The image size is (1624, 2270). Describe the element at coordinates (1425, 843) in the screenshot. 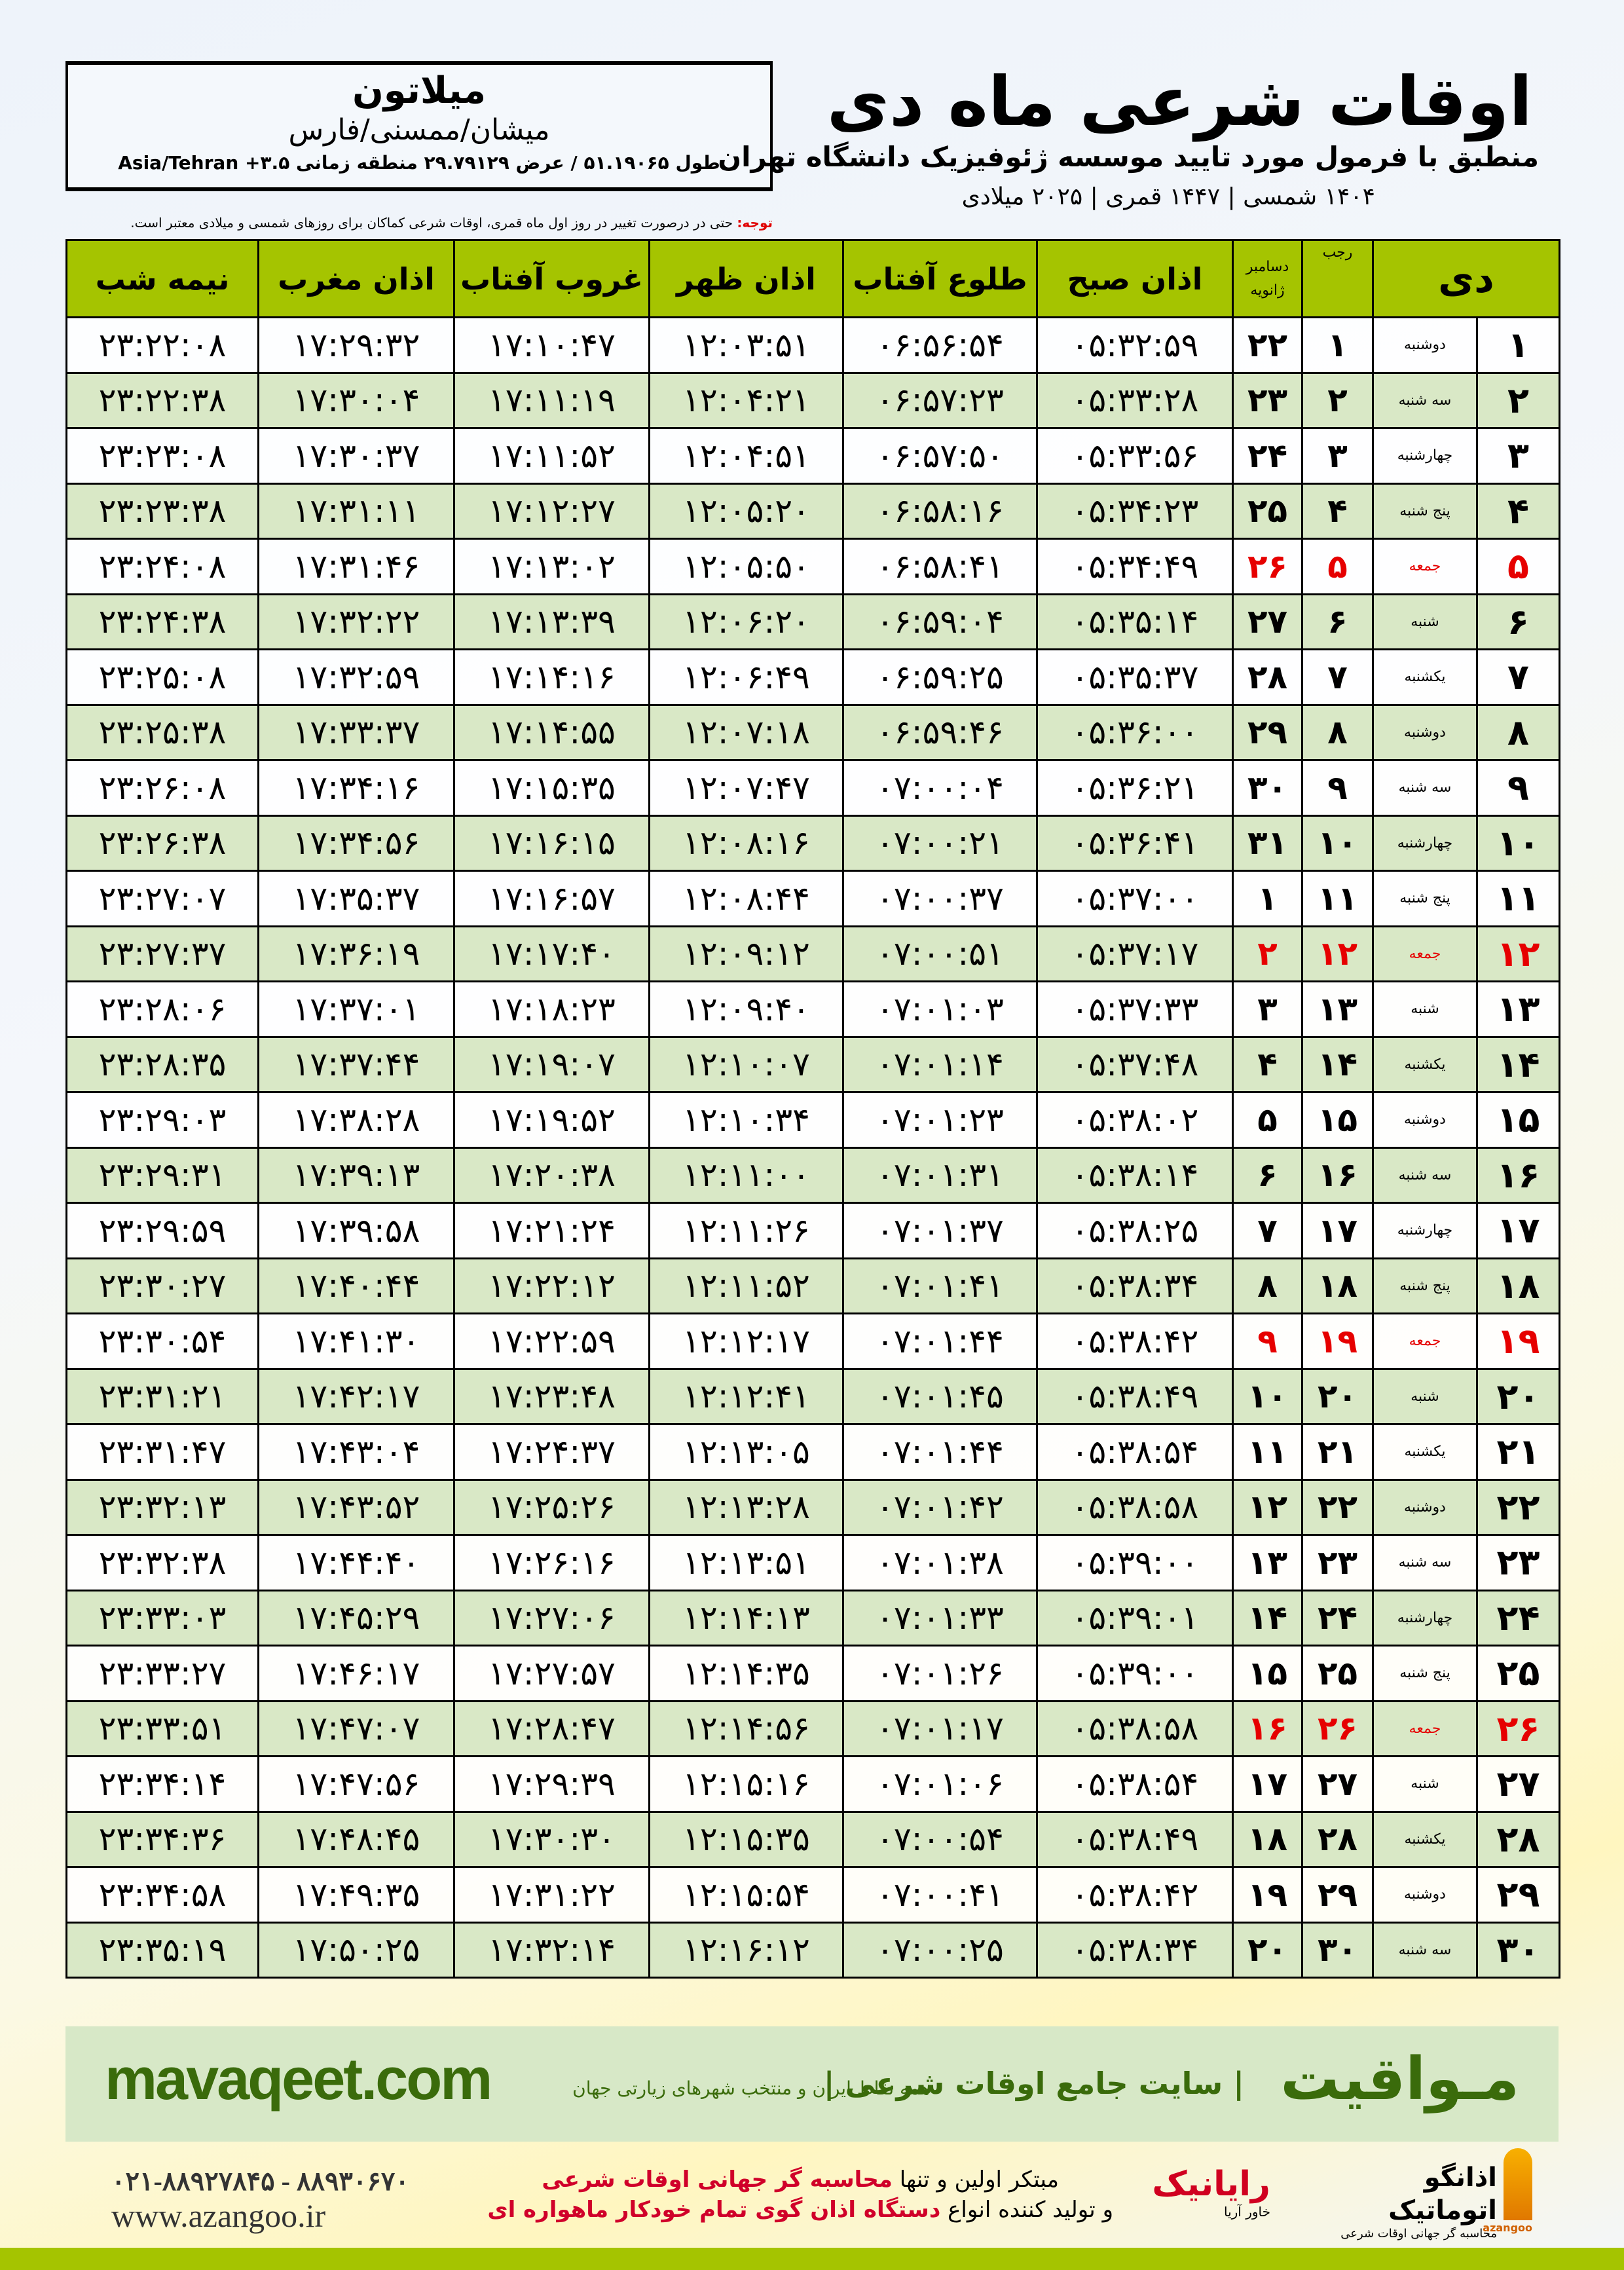

I see `cell-weekday: چهارشنبه` at that location.